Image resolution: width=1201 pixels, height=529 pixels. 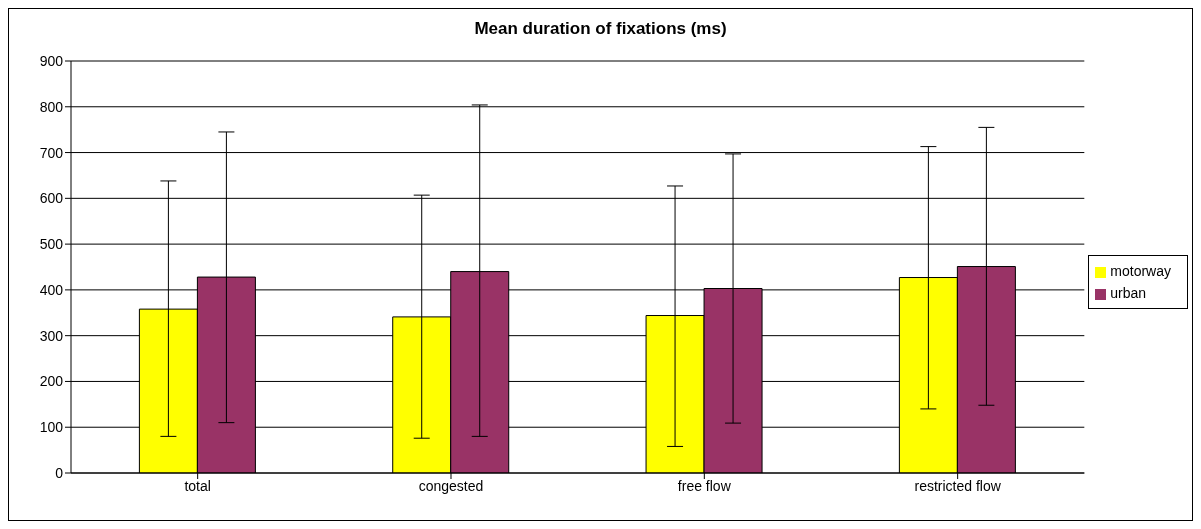 What do you see at coordinates (51, 427) in the screenshot?
I see `y-tick-label: 100` at bounding box center [51, 427].